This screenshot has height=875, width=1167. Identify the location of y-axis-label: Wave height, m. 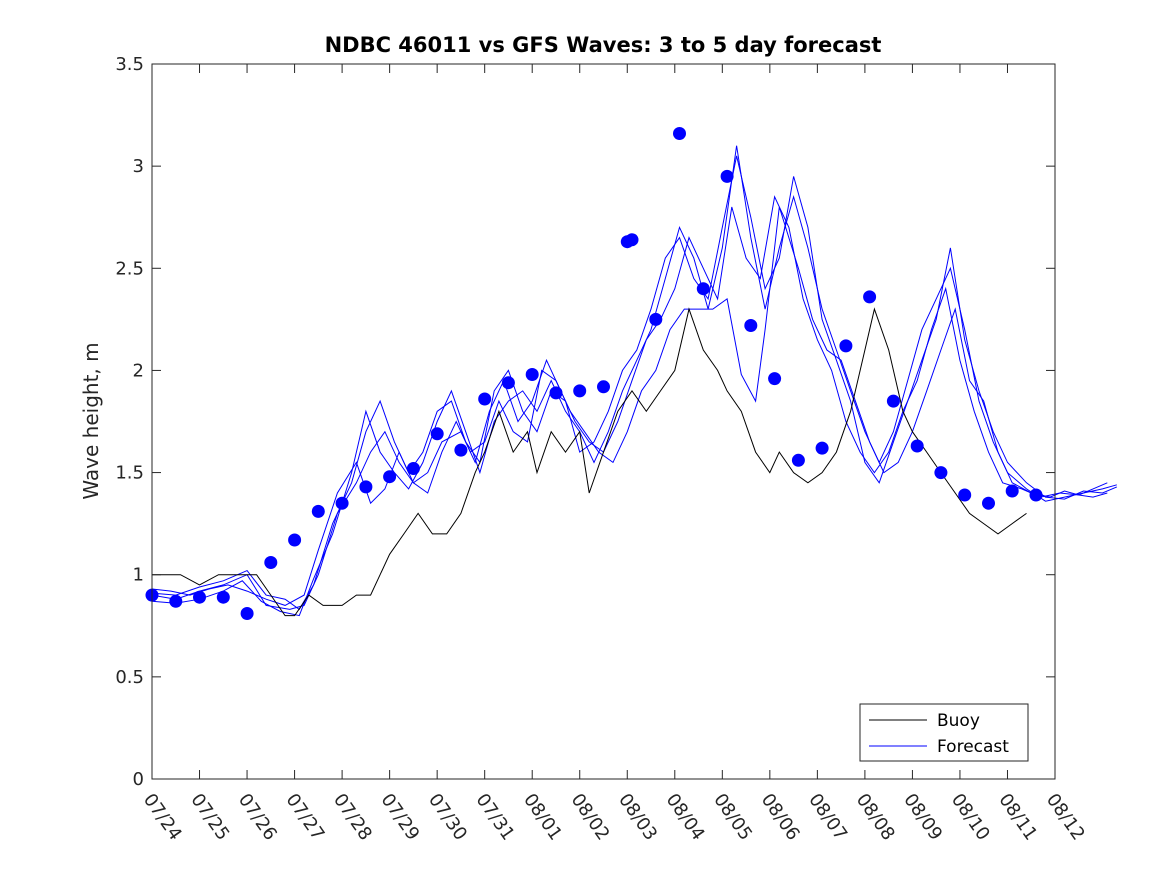
(91, 420).